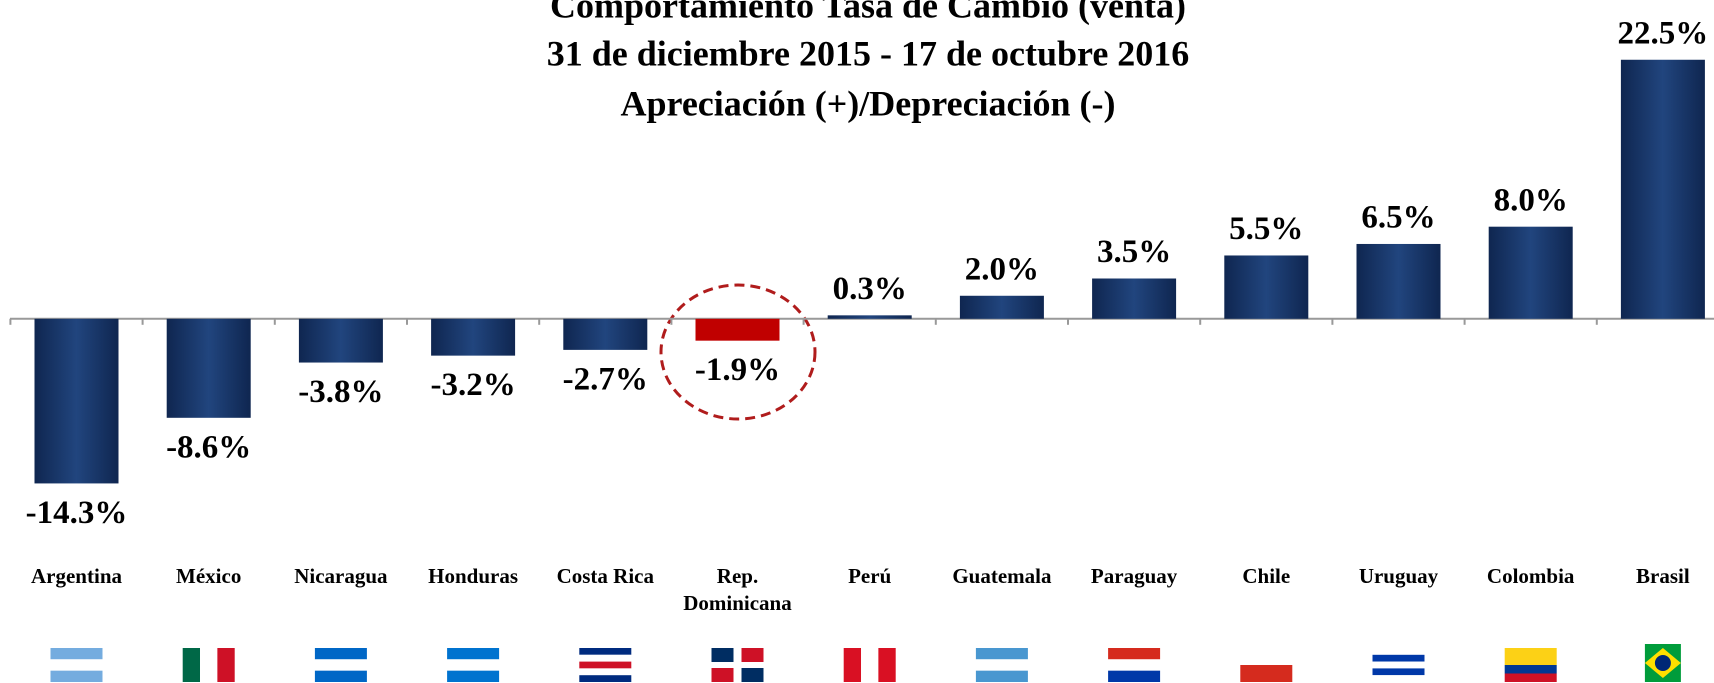  I want to click on data-label: -8.6%, so click(208, 447).